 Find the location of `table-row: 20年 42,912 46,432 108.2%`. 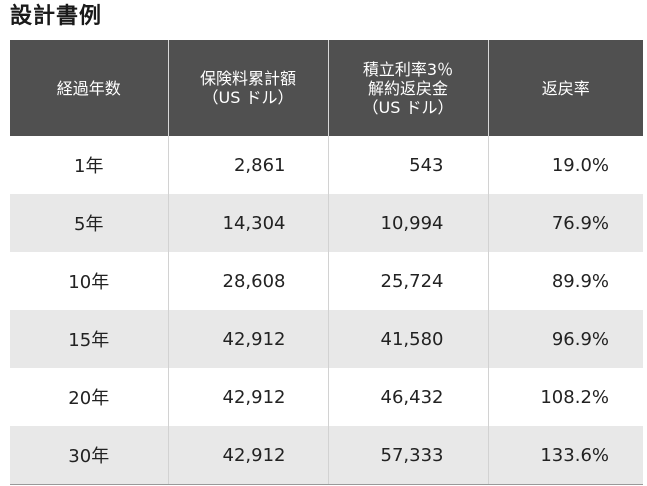

table-row: 20年 42,912 46,432 108.2% is located at coordinates (326, 397).